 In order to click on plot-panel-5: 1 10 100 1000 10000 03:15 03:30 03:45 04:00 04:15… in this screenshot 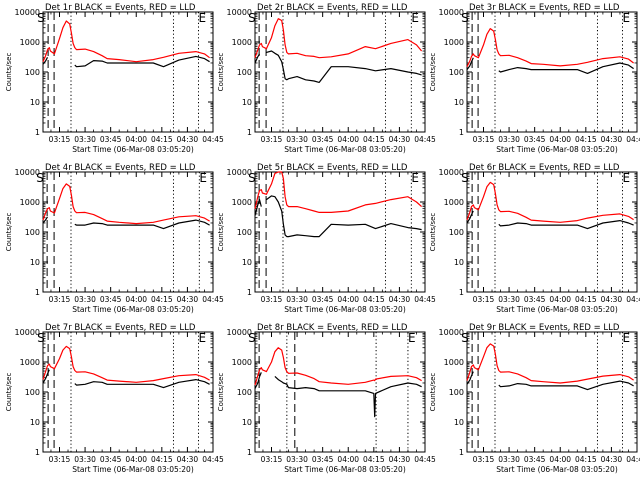, I will do `click(326, 238)`.